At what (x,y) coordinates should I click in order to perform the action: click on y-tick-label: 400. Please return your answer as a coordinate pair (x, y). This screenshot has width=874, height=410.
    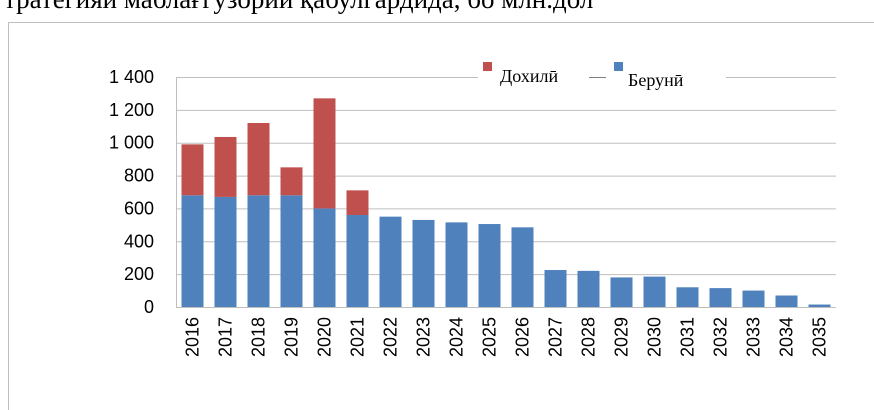
    Looking at the image, I should click on (139, 241).